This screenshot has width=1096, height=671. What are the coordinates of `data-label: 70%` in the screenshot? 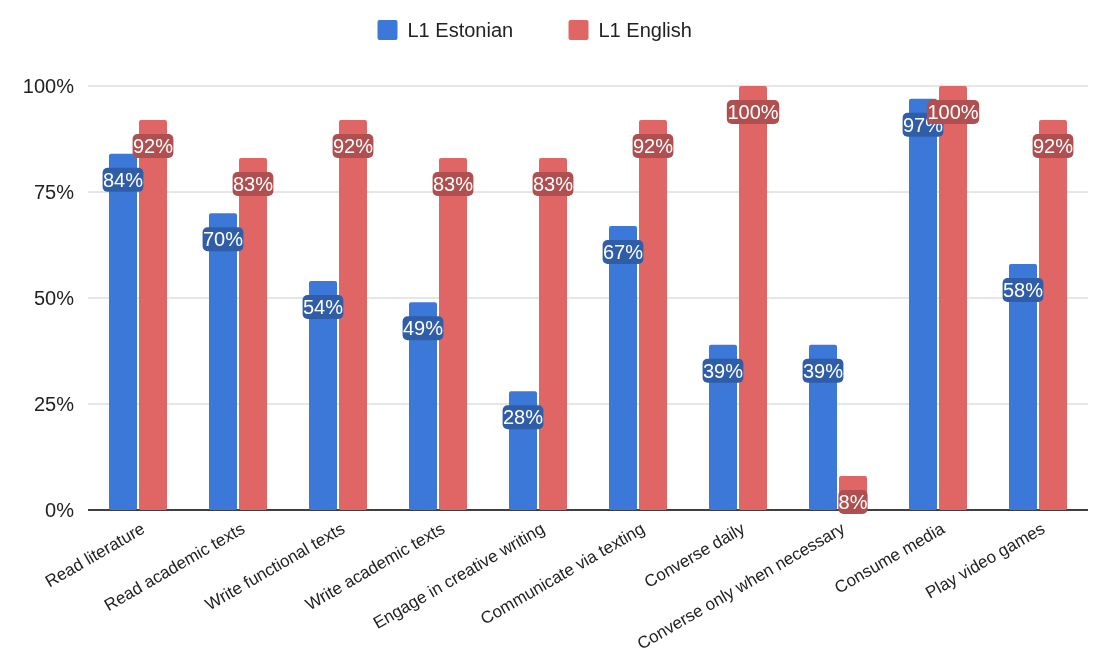 It's located at (223, 239).